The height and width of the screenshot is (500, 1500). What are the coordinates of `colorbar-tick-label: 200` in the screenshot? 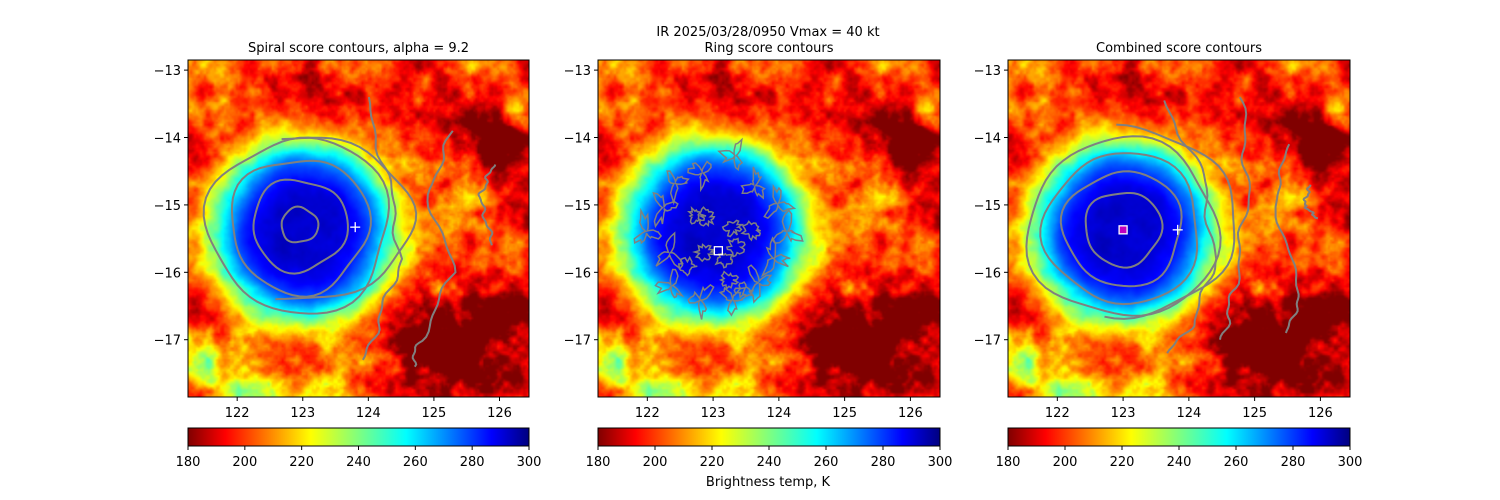 It's located at (244, 462).